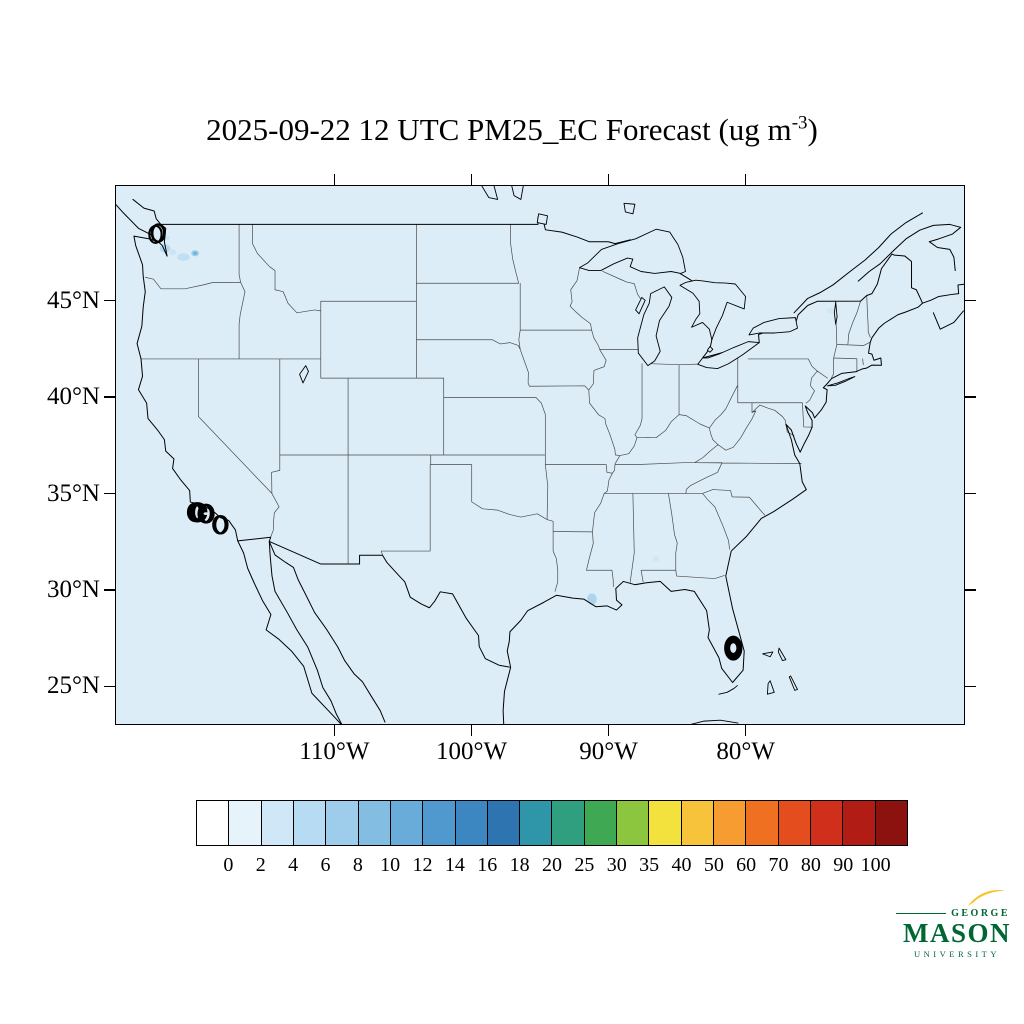  Describe the element at coordinates (843, 865) in the screenshot. I see `colorbar-tick-label: 90` at that location.